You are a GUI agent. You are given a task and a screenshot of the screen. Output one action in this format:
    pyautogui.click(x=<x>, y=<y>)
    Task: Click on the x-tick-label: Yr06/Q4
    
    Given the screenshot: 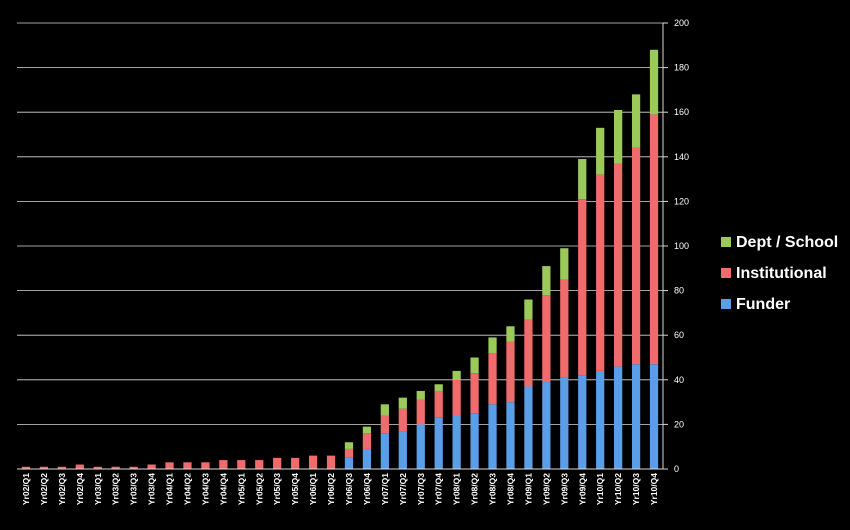 What is the action you would take?
    pyautogui.click(x=367, y=489)
    